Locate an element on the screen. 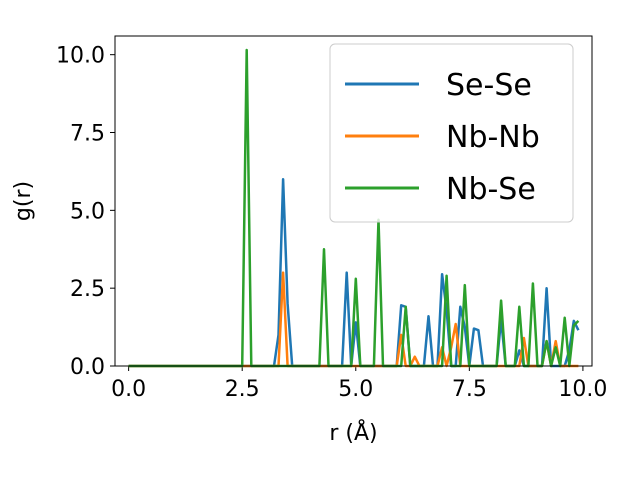 The width and height of the screenshot is (640, 480). y-axis-label: g(r) is located at coordinates (23, 201).